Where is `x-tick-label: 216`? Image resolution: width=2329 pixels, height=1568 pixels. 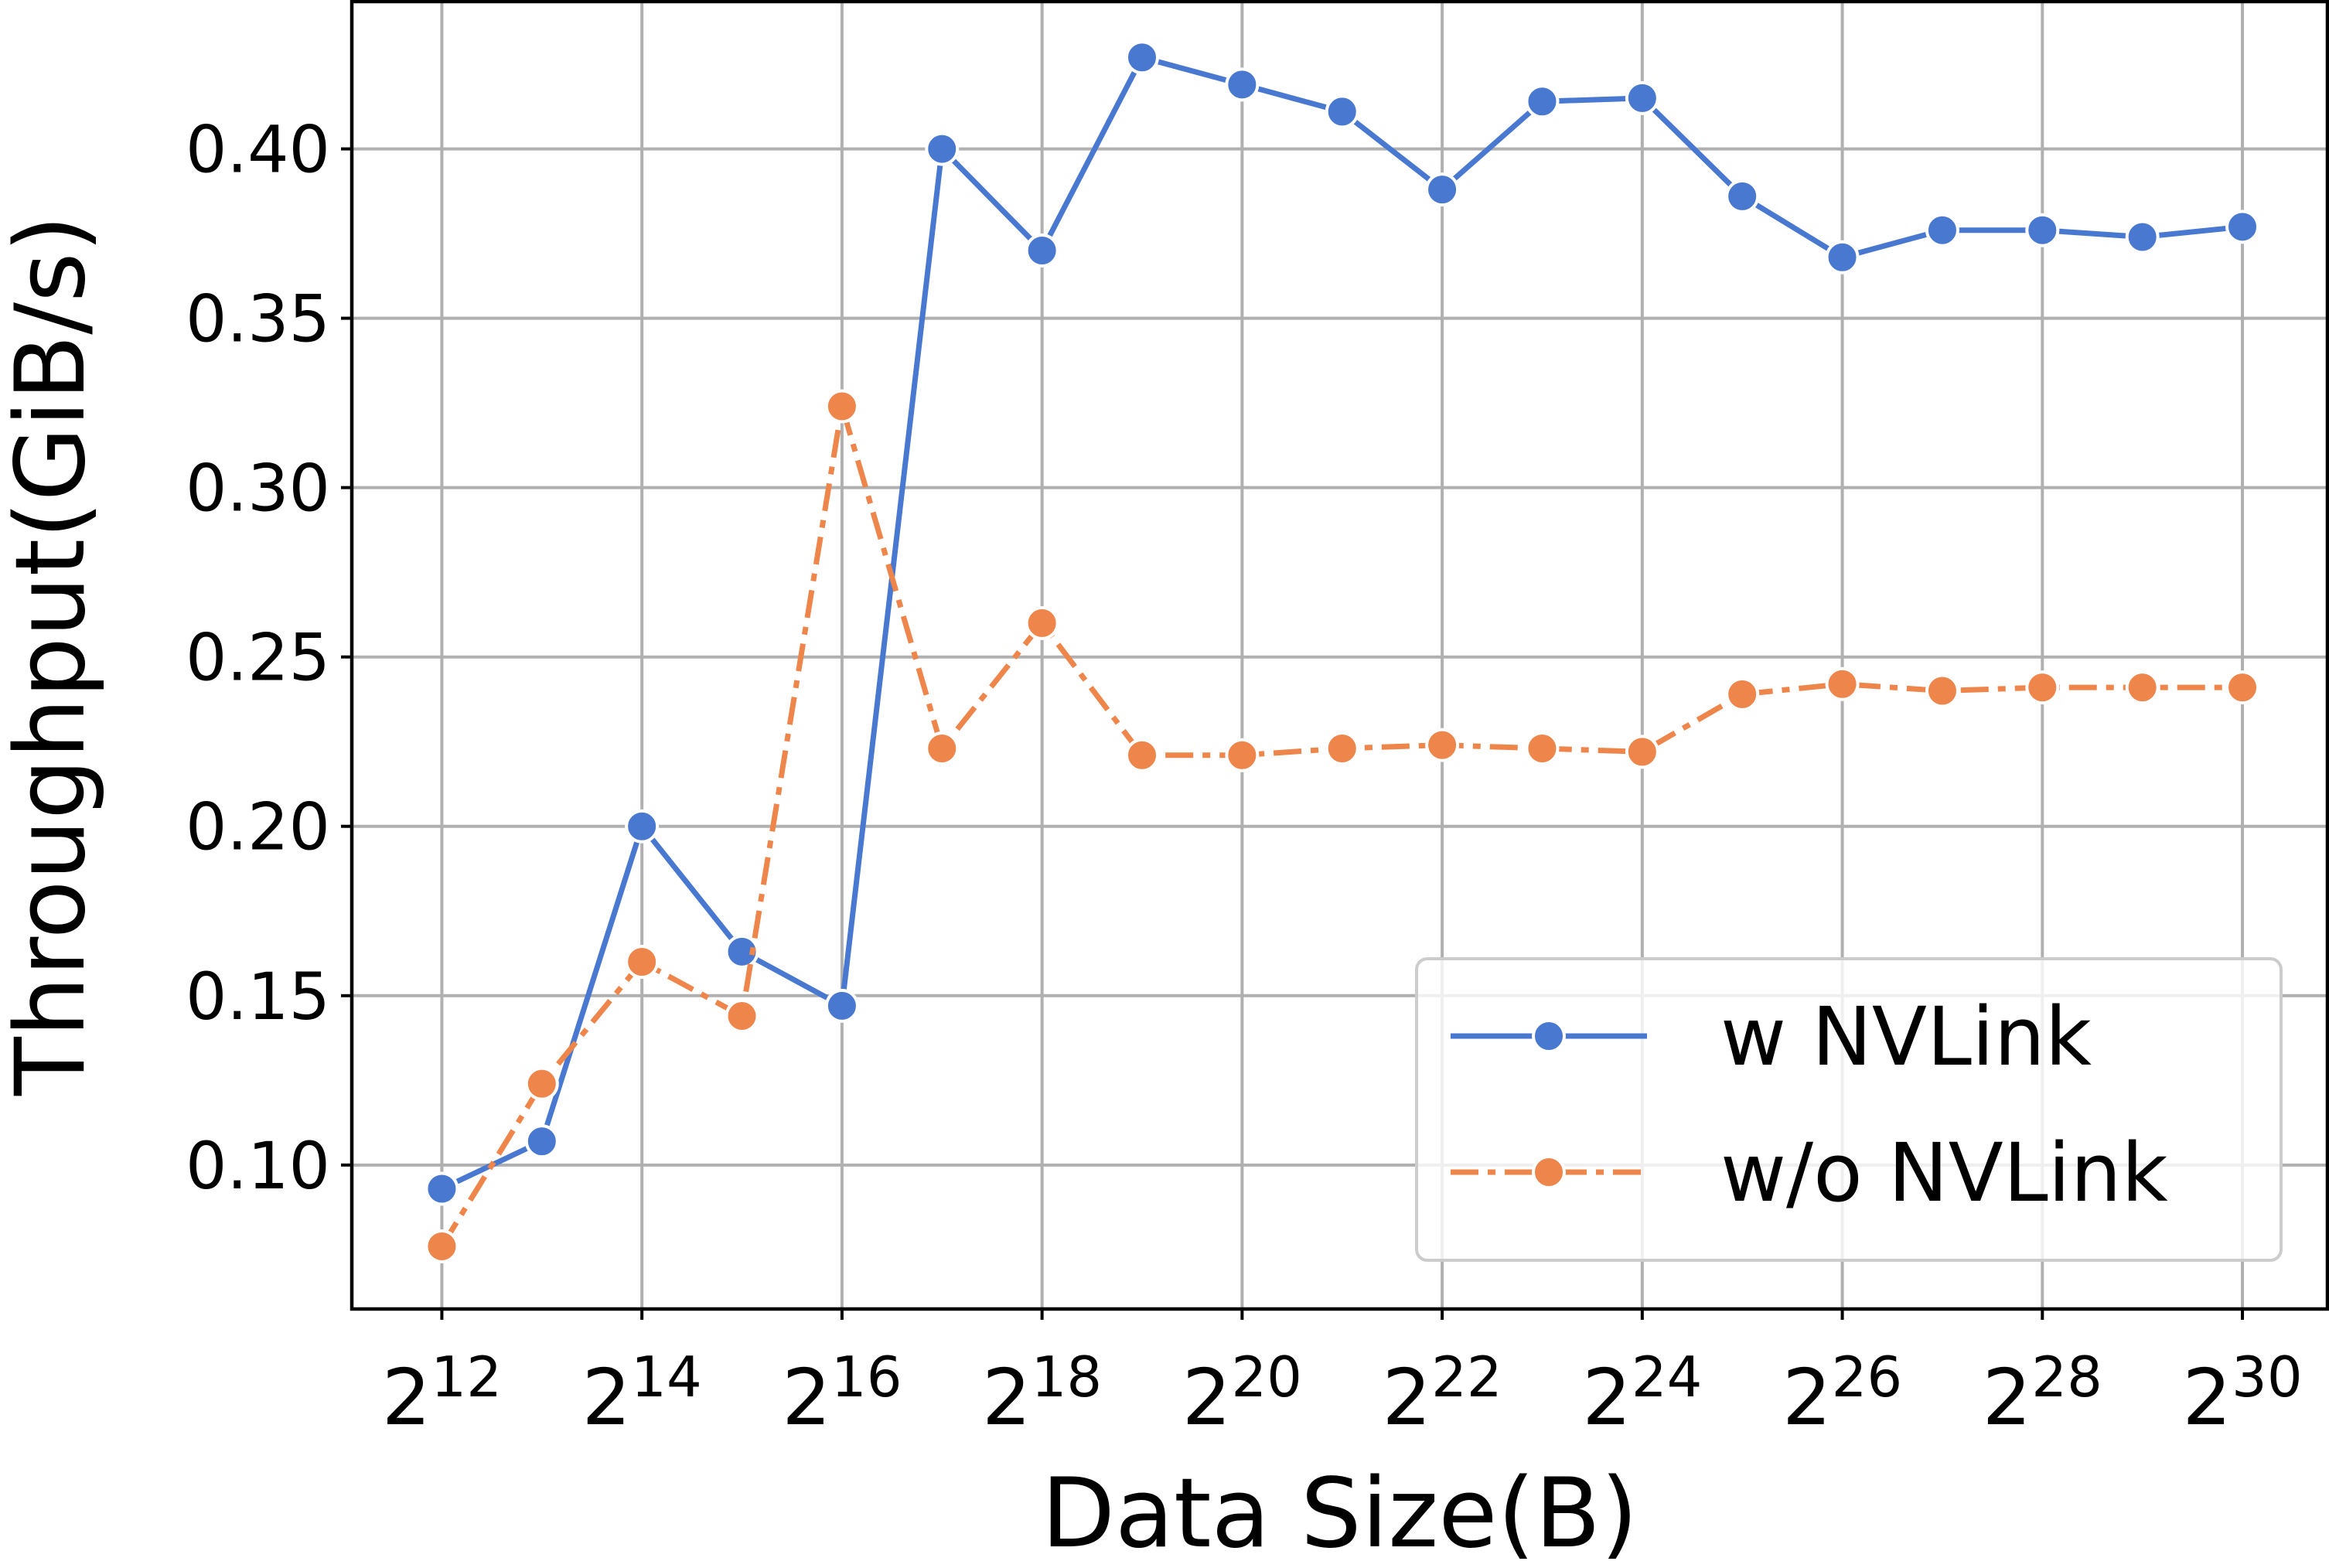
x-tick-label: 216 is located at coordinates (842, 1394).